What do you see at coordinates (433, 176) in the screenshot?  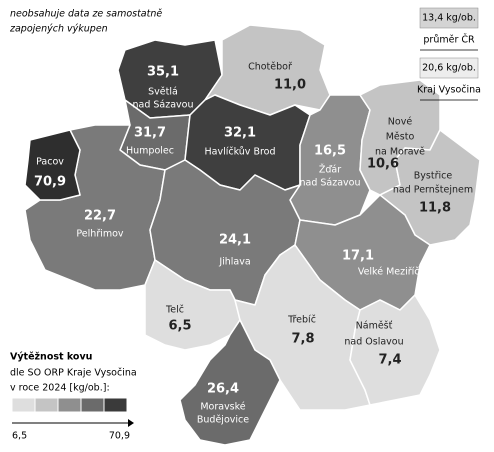 I see `region-name: Bystřice` at bounding box center [433, 176].